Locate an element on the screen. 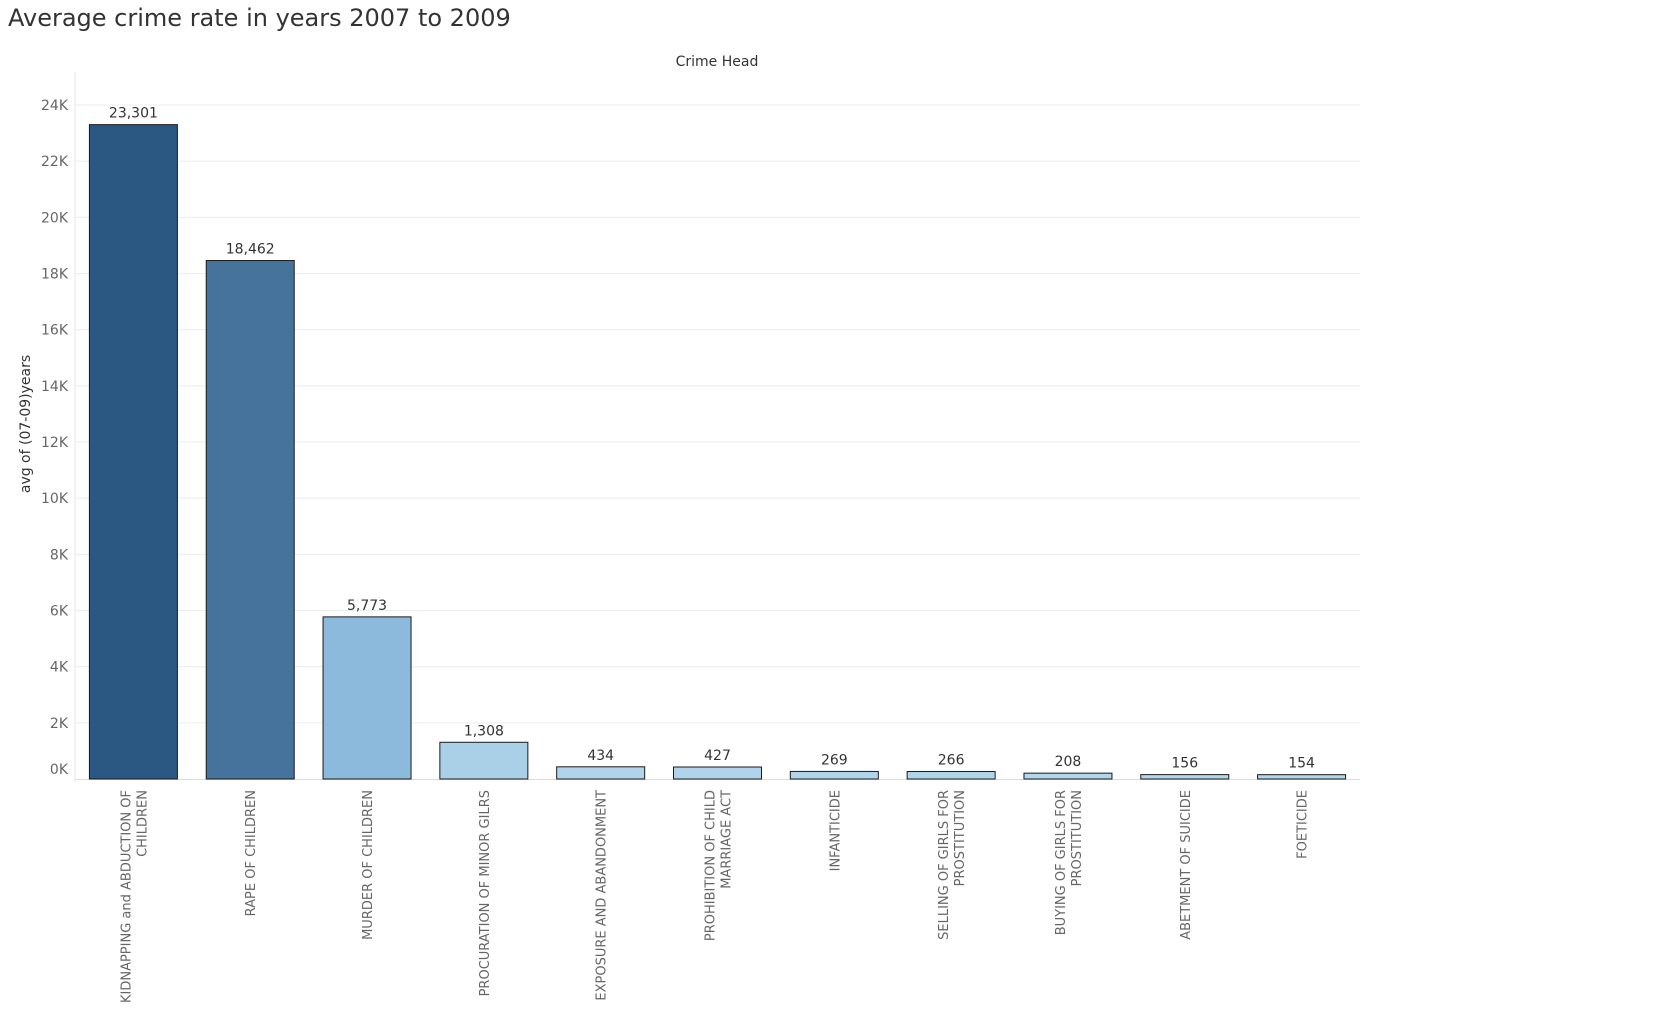  x-category-label-line: KIDNAPPING and ABDUCTION OF is located at coordinates (126, 896).